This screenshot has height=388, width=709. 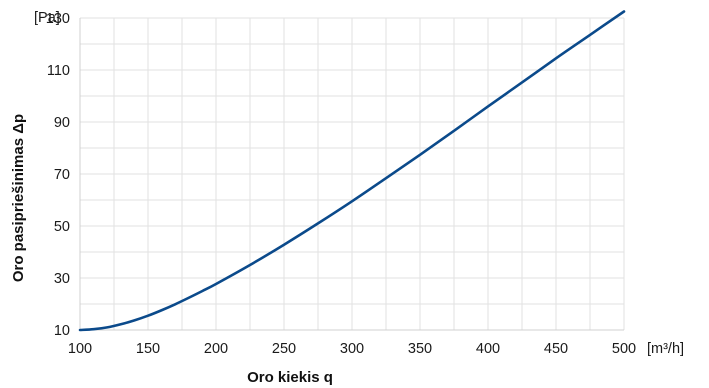 What do you see at coordinates (556, 349) in the screenshot?
I see `x-tick-label: 450` at bounding box center [556, 349].